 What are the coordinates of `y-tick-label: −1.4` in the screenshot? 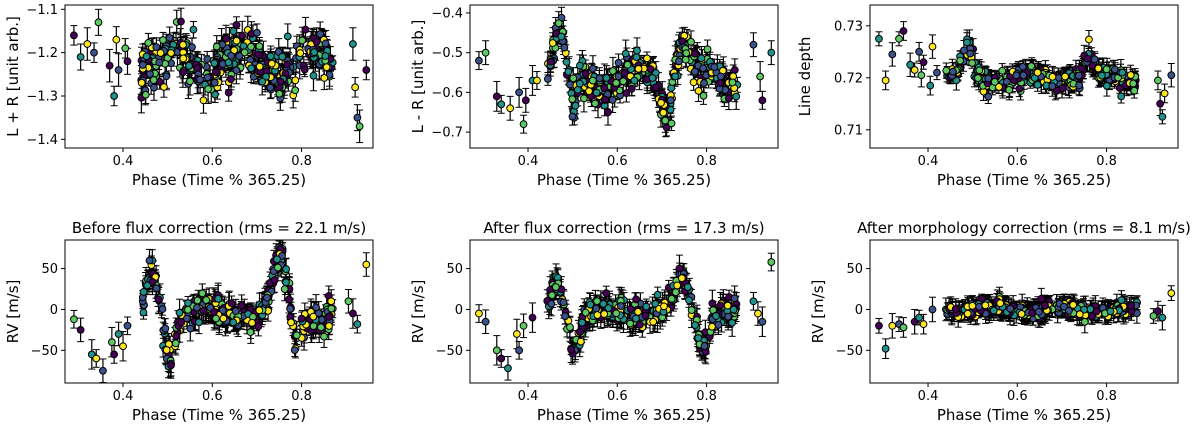 It's located at (42, 140).